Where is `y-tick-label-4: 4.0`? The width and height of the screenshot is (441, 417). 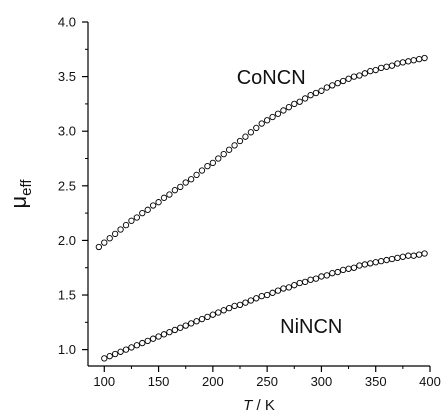
y-tick-label-4: 4.0 is located at coordinates (67, 22).